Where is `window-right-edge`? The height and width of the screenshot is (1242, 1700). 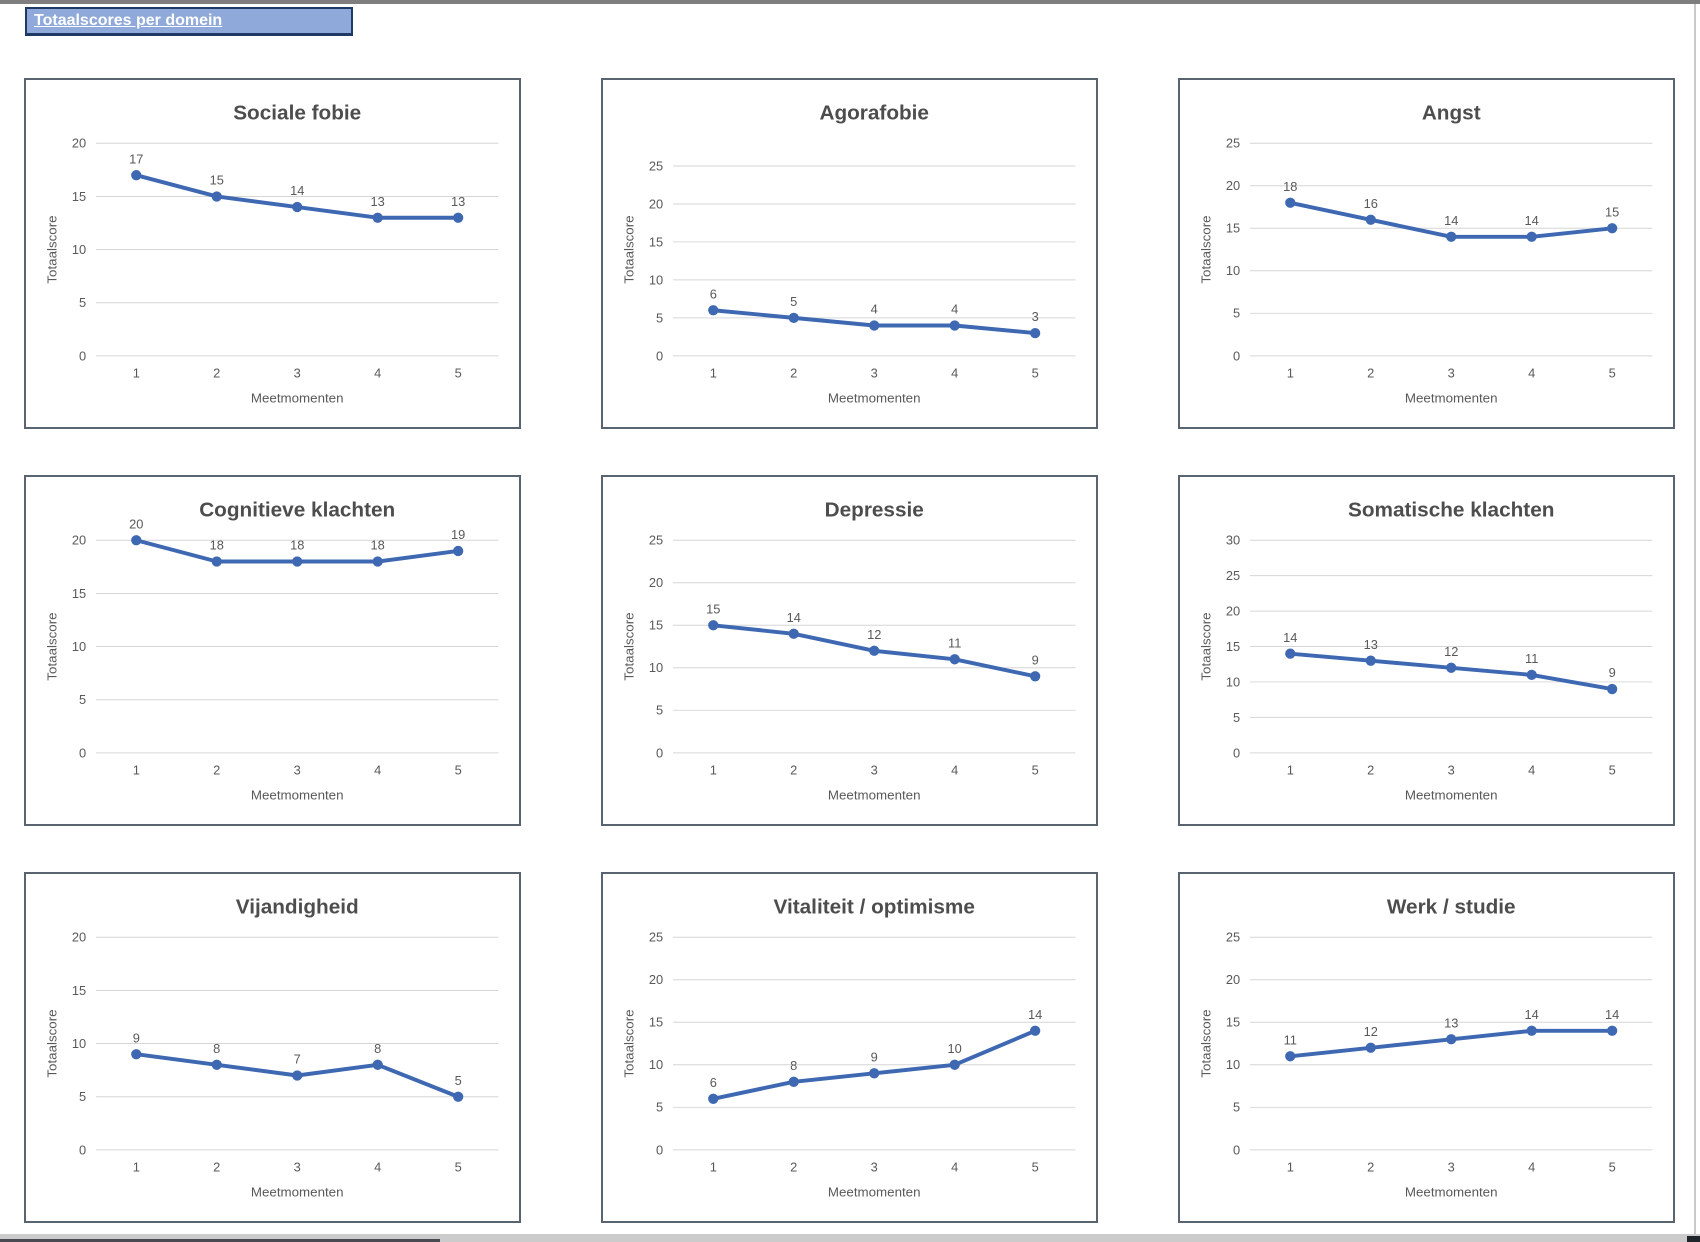 window-right-edge is located at coordinates (1695, 619).